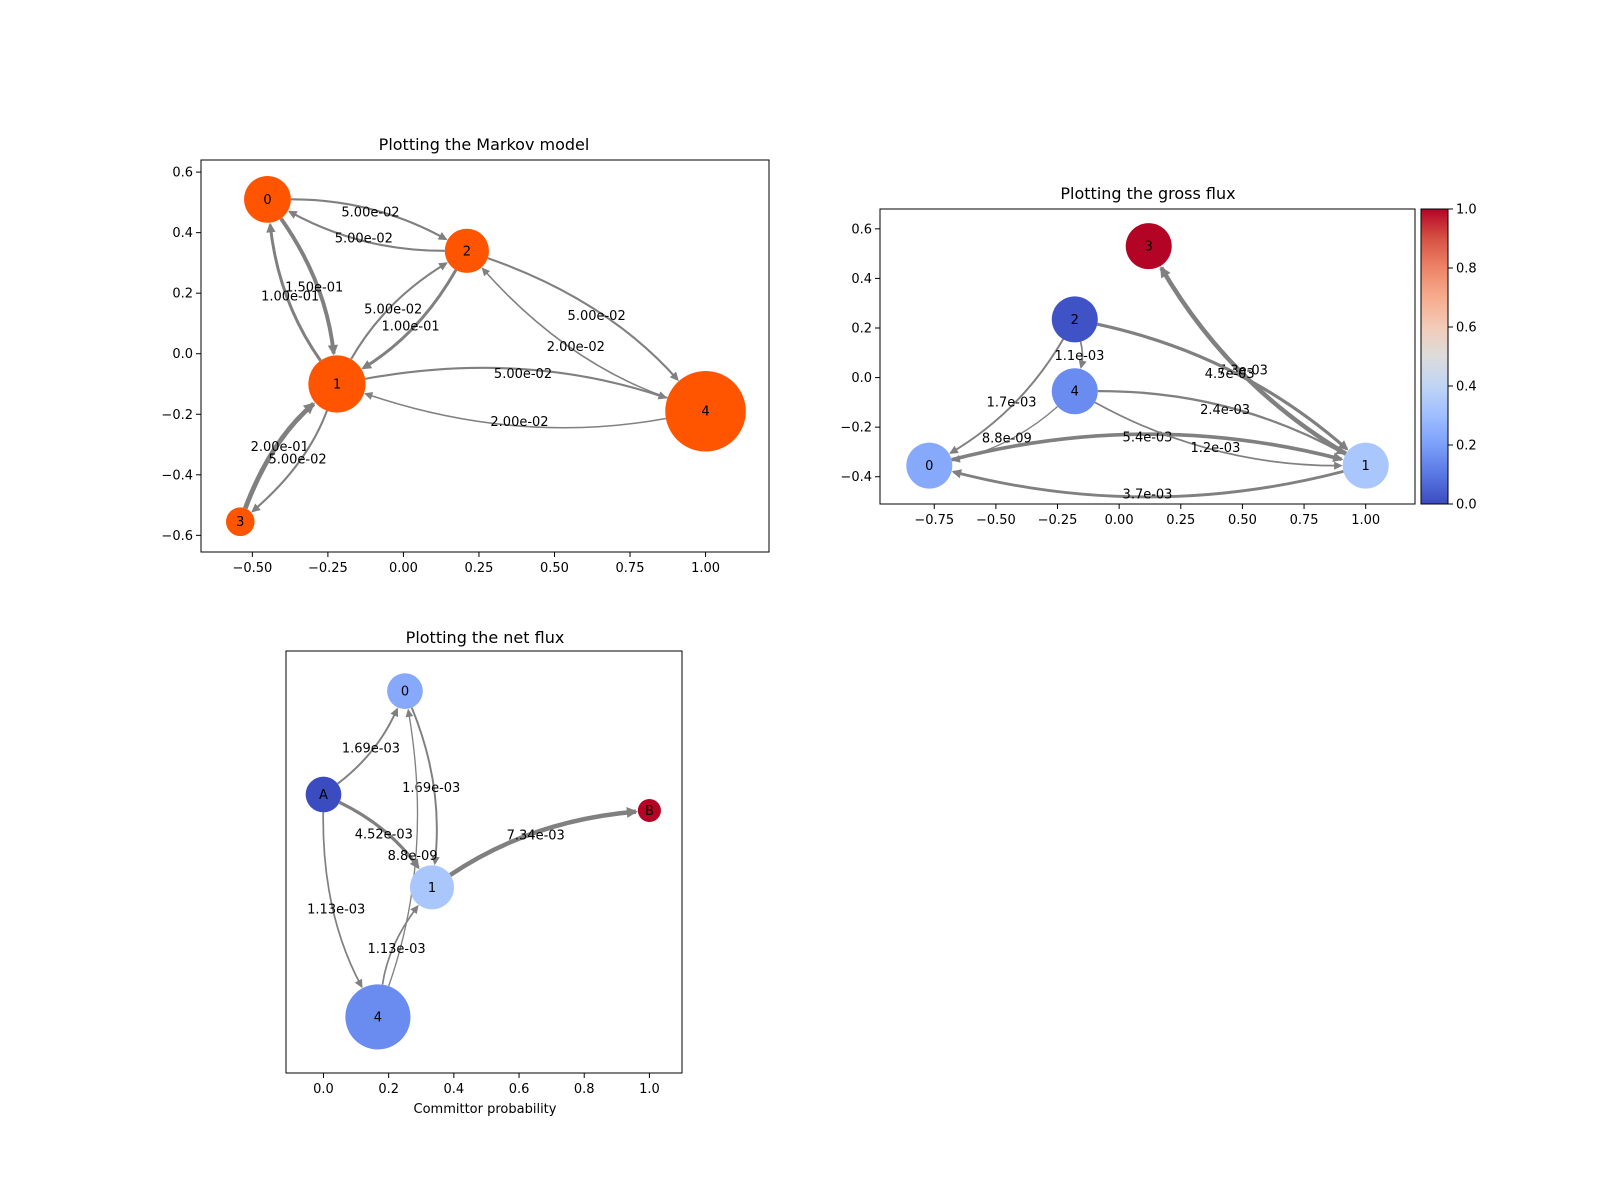  I want to click on state-node-label: A, so click(323, 795).